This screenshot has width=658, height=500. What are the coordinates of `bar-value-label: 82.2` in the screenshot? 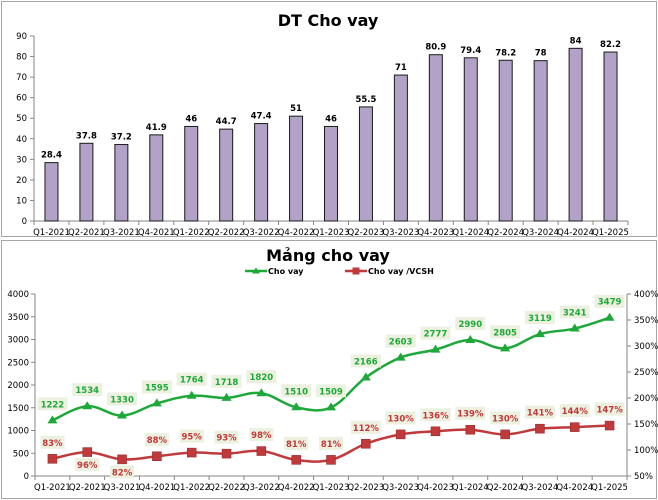 It's located at (610, 45).